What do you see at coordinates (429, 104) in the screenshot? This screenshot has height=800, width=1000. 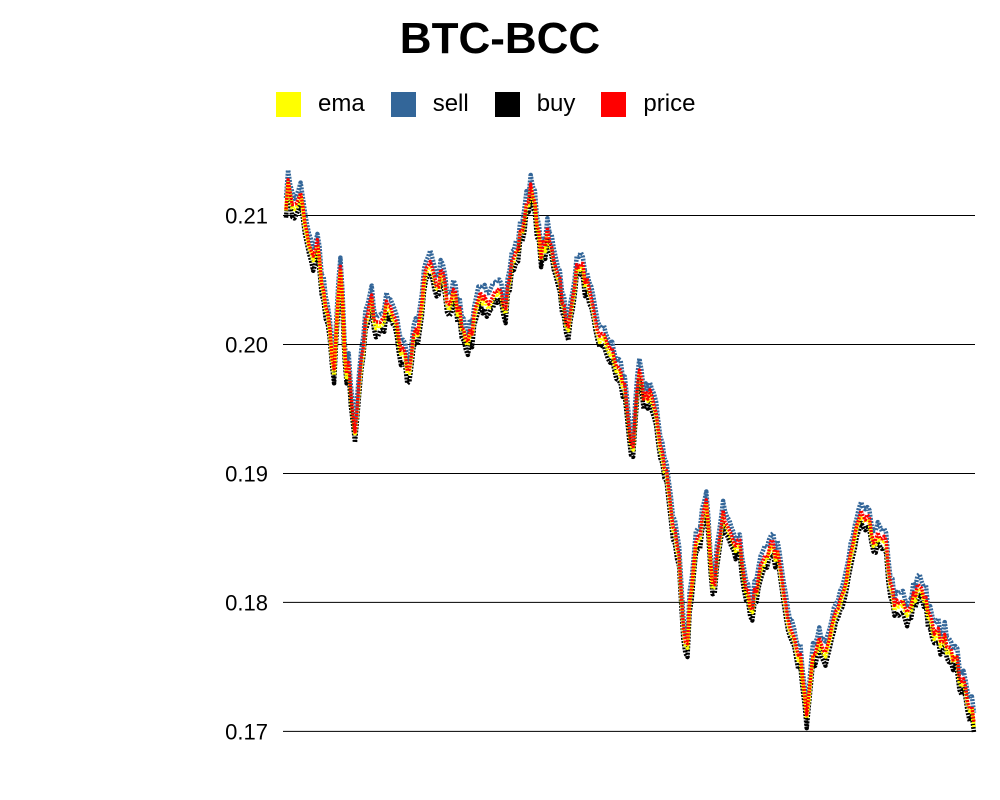 I see `legend-item-sell: sell` at bounding box center [429, 104].